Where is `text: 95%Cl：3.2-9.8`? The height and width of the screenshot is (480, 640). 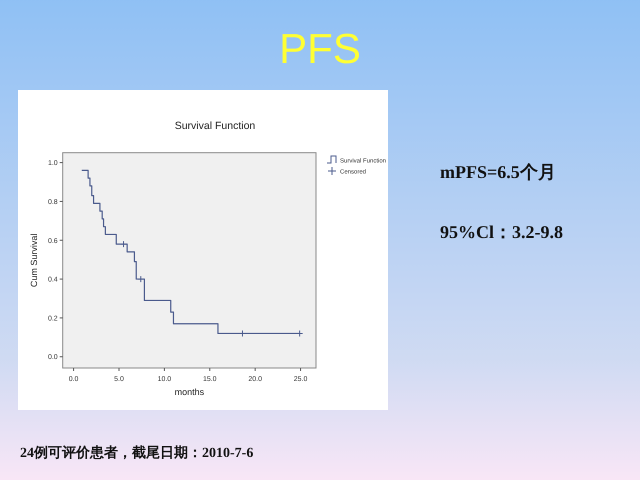
text: 95%Cl：3.2-9.8 is located at coordinates (501, 232).